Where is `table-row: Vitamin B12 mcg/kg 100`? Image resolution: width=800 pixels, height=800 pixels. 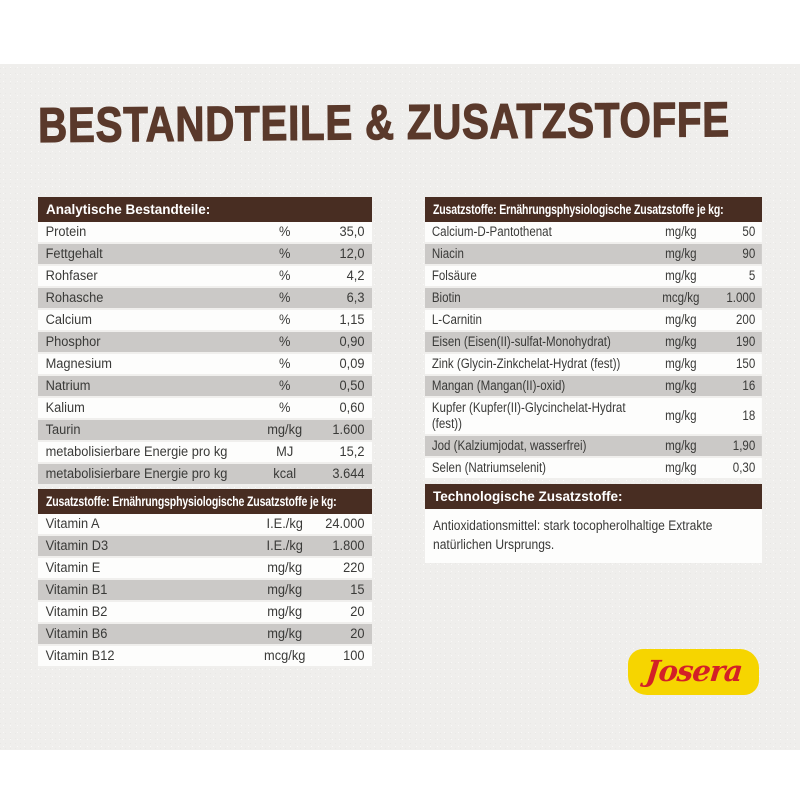 table-row: Vitamin B12 mcg/kg 100 is located at coordinates (205, 657).